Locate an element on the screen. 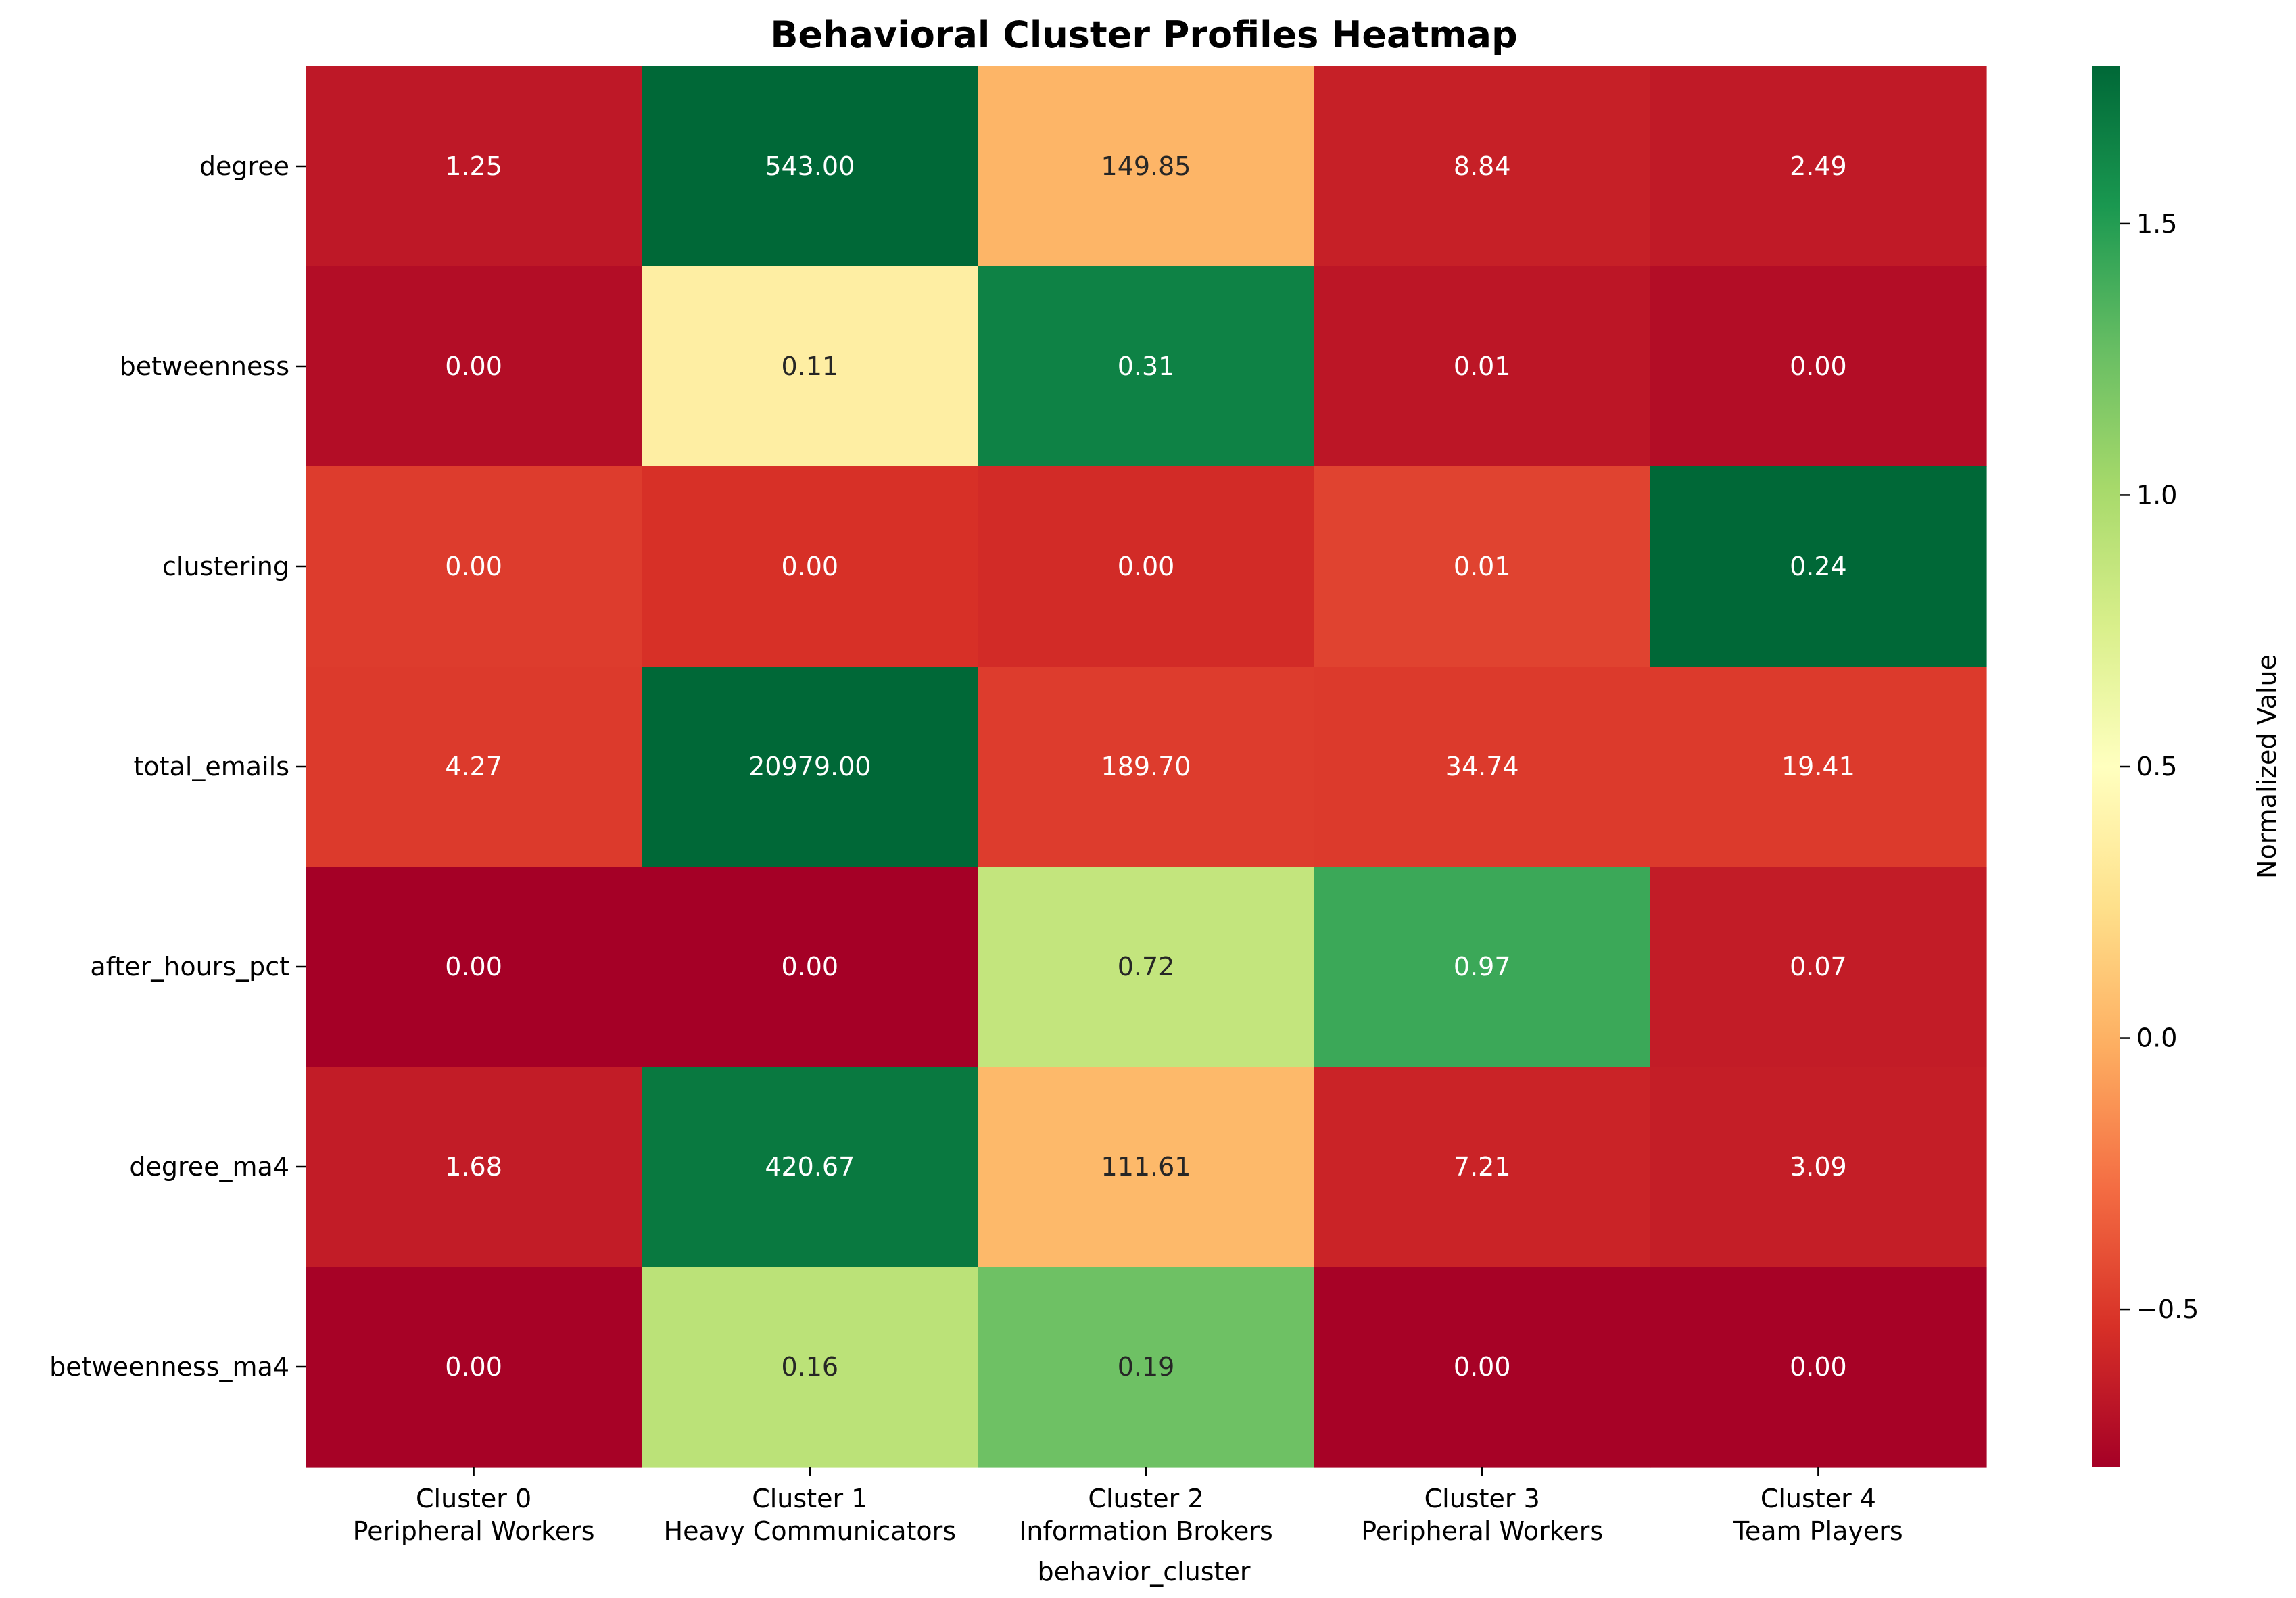  column-label-line2: Heavy Communicators is located at coordinates (810, 1531).